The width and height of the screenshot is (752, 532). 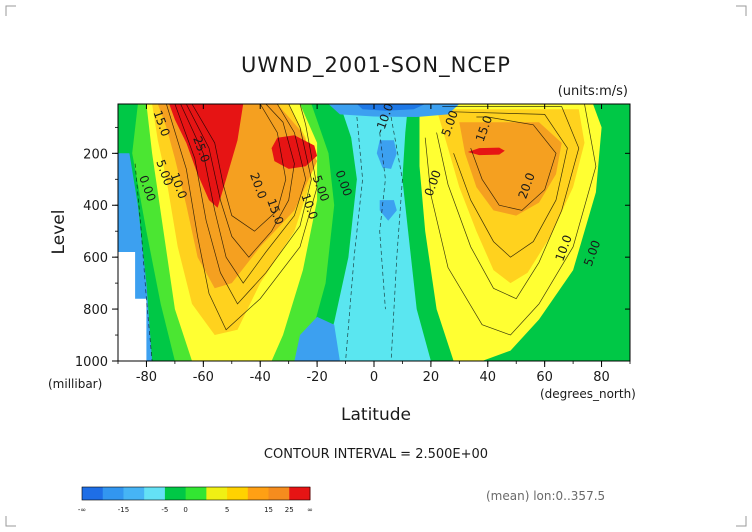 What do you see at coordinates (260, 377) in the screenshot?
I see `x-tick-label: -40` at bounding box center [260, 377].